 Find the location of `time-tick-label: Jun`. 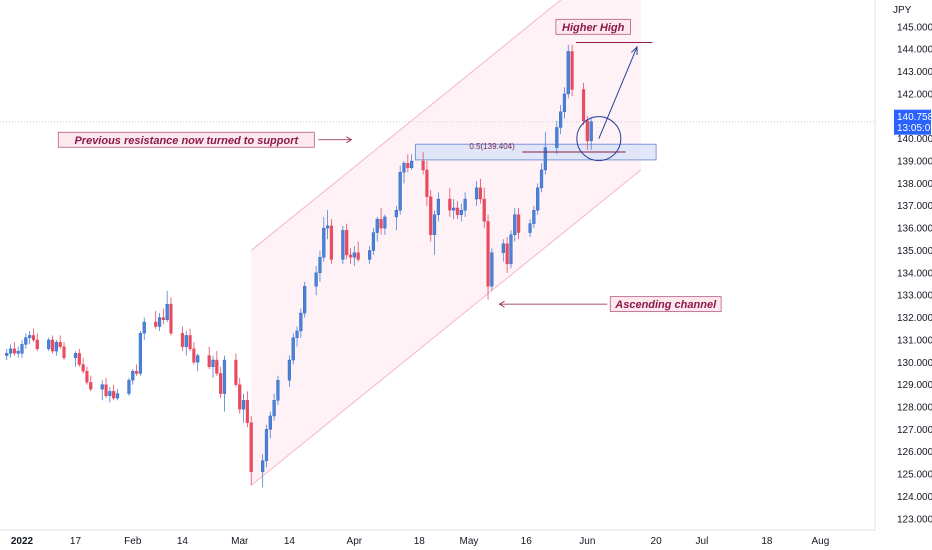

time-tick-label: Jun is located at coordinates (587, 541).